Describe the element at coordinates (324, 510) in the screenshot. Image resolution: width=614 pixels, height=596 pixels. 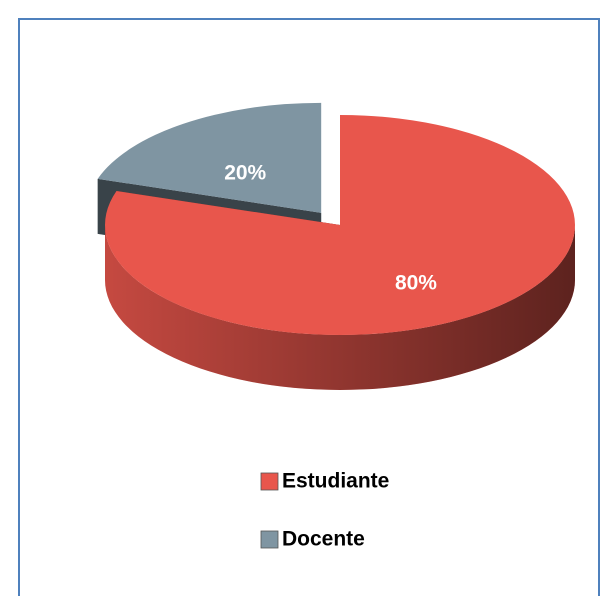
I see `legend: Estudiante Docente` at that location.